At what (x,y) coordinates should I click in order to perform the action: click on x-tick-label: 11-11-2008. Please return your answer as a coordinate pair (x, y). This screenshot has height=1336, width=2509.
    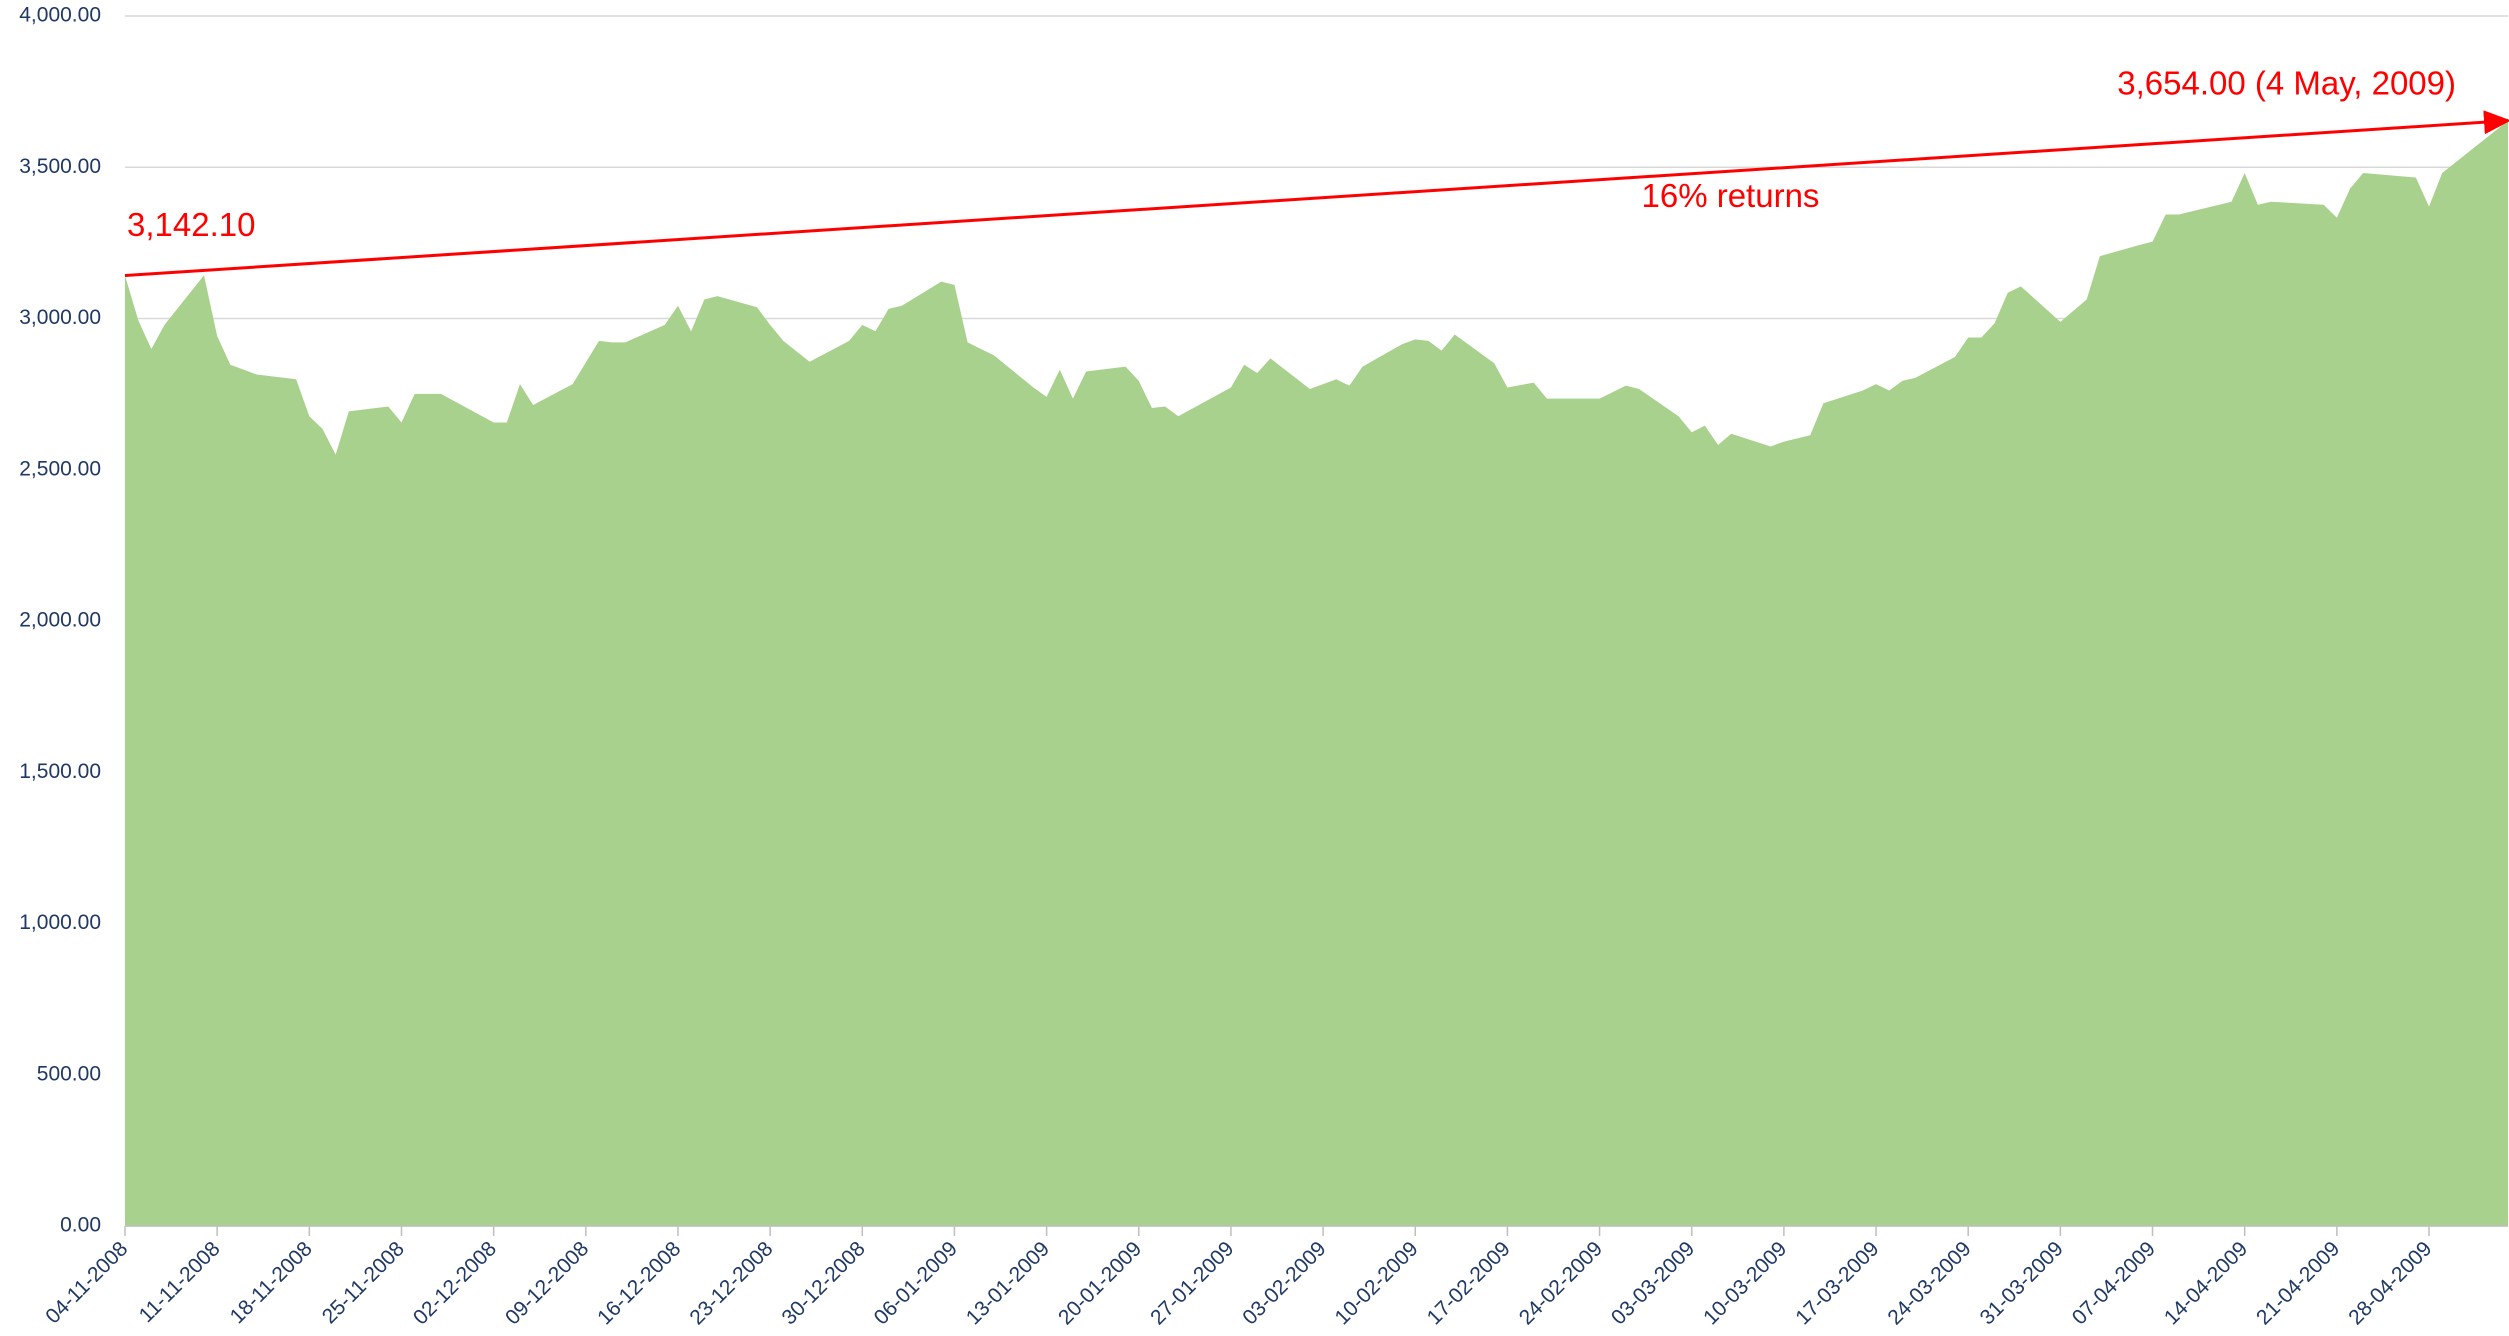
    Looking at the image, I should click on (180, 1282).